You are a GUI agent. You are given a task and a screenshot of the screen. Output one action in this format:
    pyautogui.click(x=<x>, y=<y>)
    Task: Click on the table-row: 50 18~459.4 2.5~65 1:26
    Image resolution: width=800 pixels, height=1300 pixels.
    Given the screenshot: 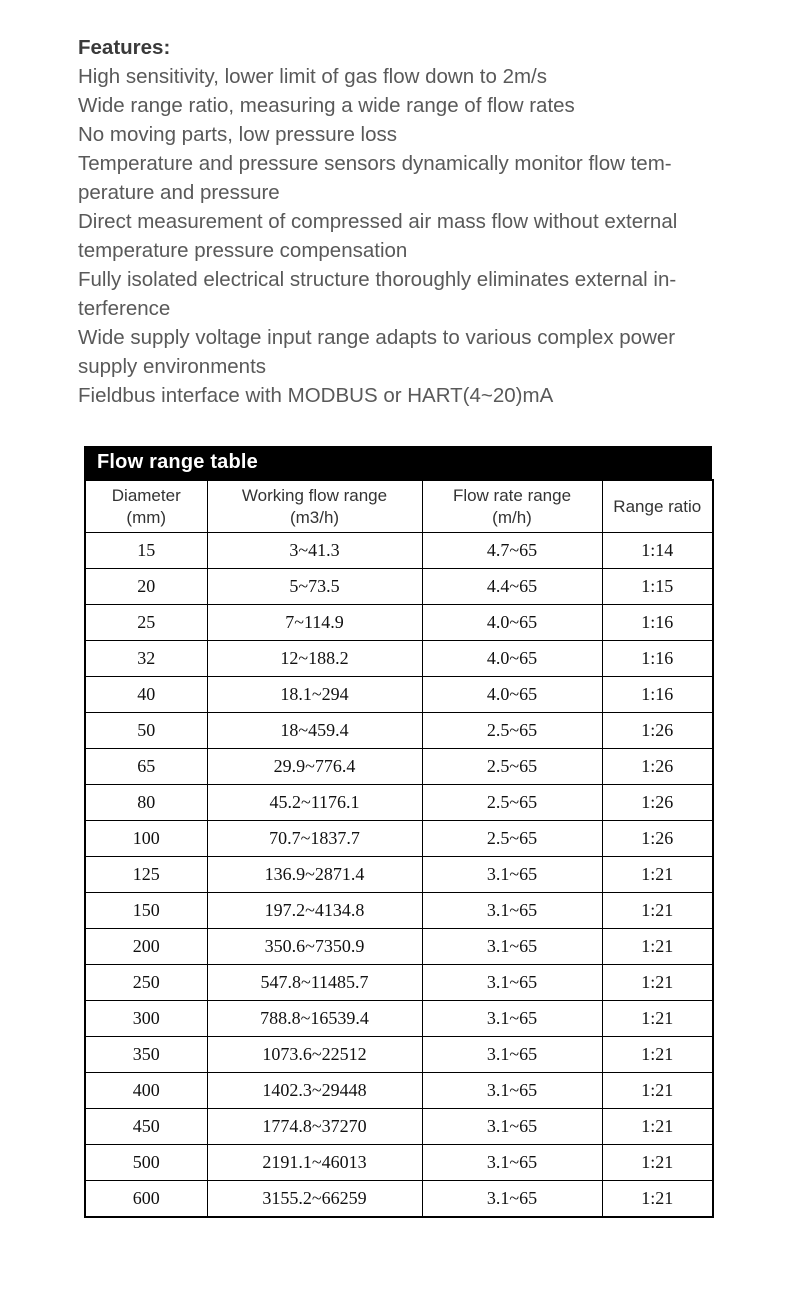 What is the action you would take?
    pyautogui.click(x=399, y=730)
    